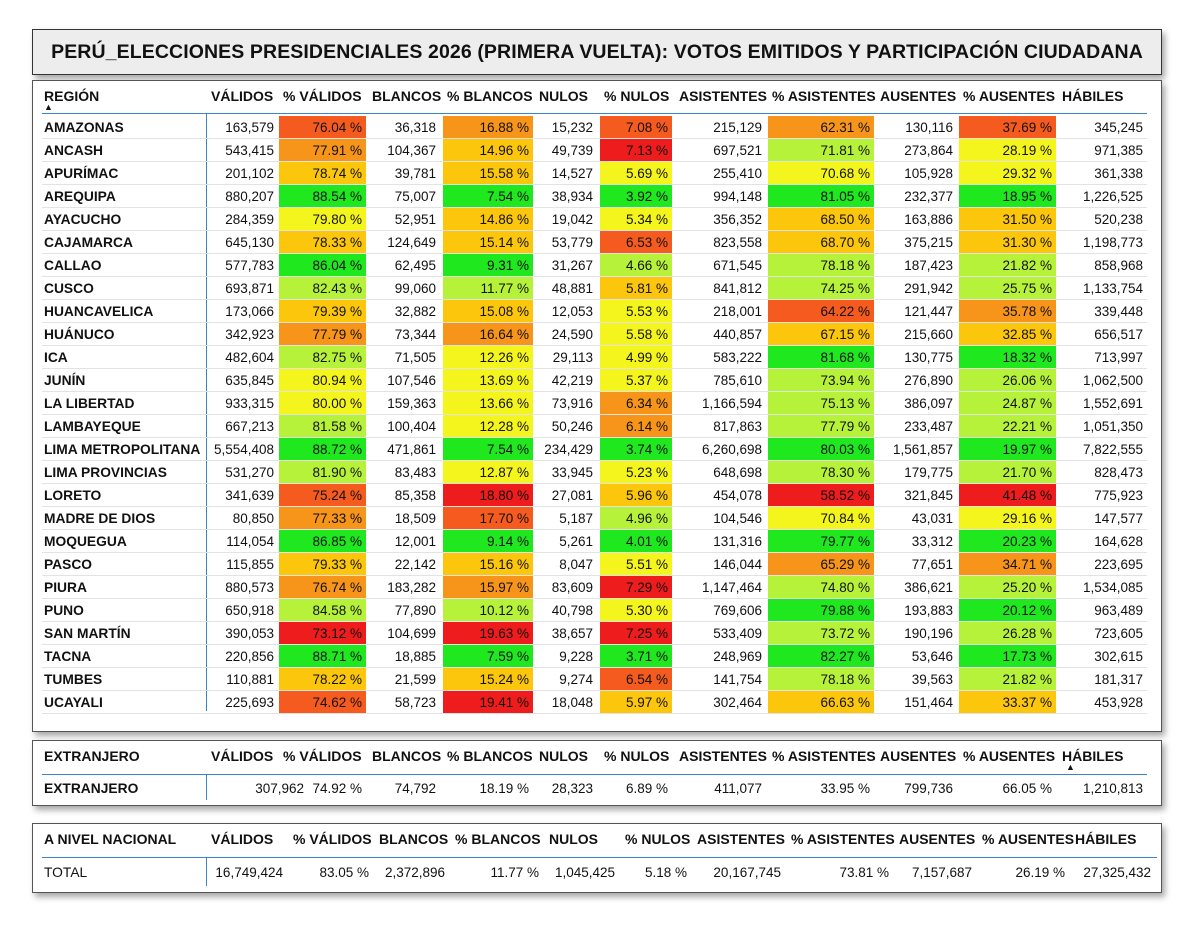  Describe the element at coordinates (737, 472) in the screenshot. I see `cell-asistentes: 648,698` at that location.